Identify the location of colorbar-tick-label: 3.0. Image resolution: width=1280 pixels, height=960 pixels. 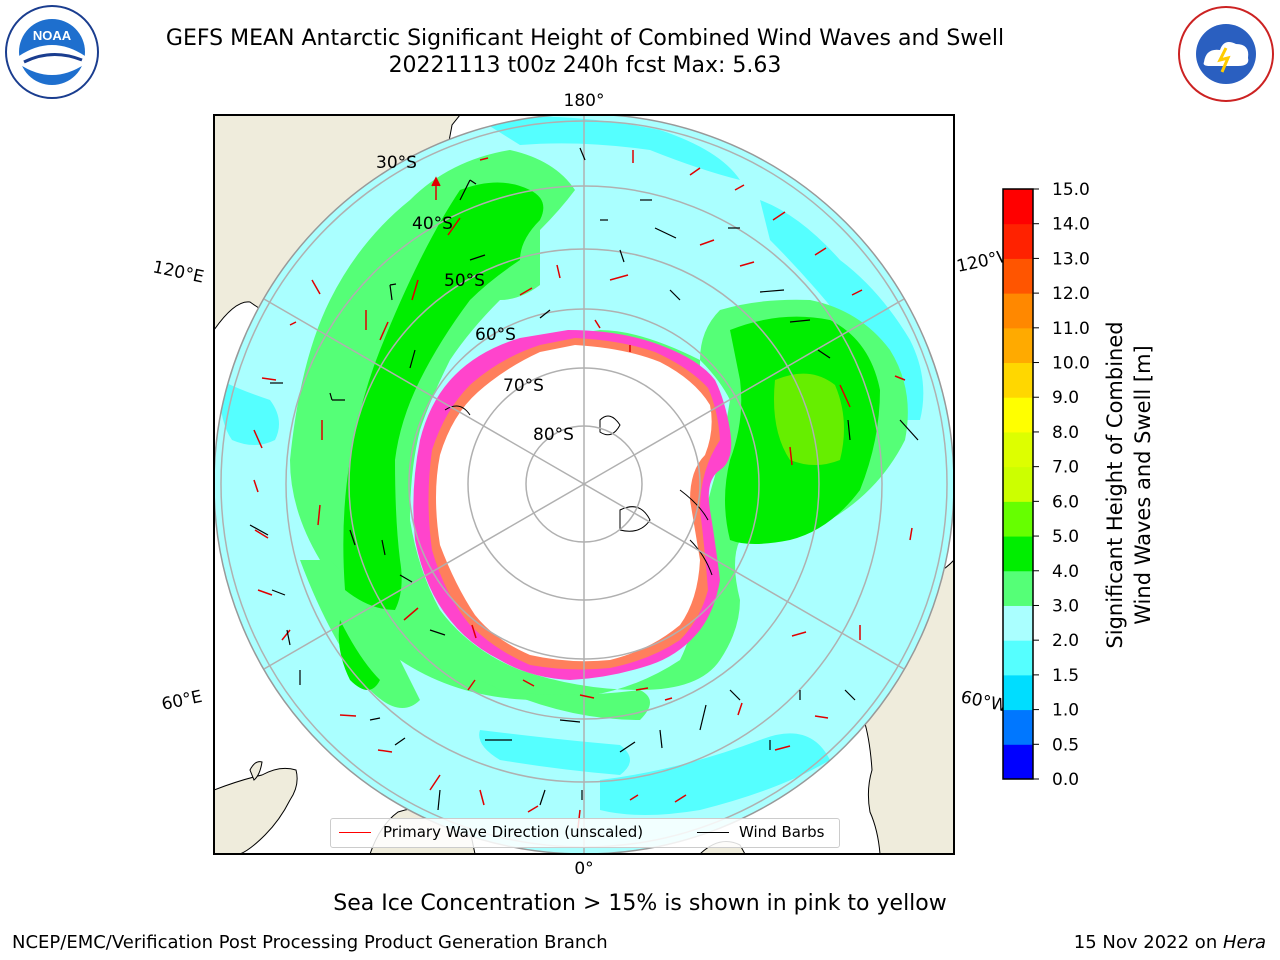
(1065, 606).